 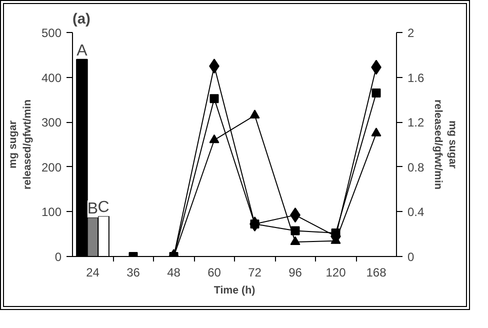 I want to click on y2-tick-label: 0.4, so click(x=416, y=212).